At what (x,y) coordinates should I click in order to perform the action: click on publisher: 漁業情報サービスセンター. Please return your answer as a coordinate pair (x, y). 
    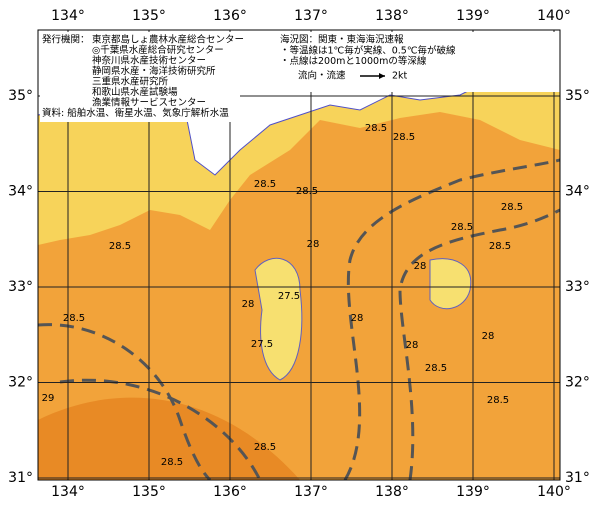
    Looking at the image, I should click on (149, 103).